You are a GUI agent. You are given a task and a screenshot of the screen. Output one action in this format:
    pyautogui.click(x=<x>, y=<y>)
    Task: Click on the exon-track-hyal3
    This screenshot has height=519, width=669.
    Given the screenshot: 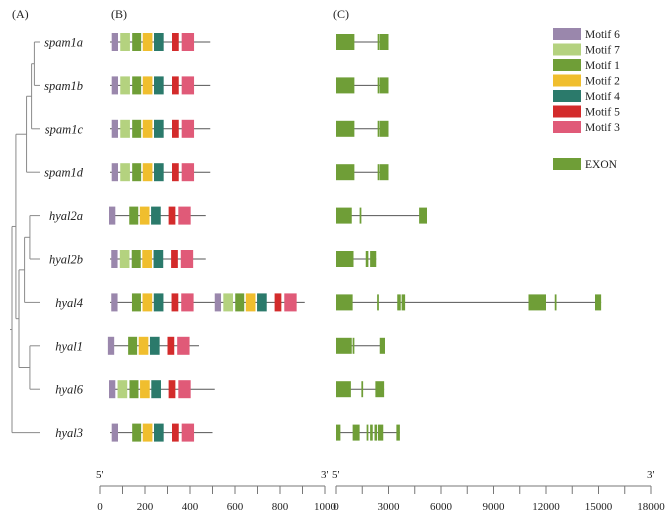 What is the action you would take?
    pyautogui.click(x=368, y=432)
    